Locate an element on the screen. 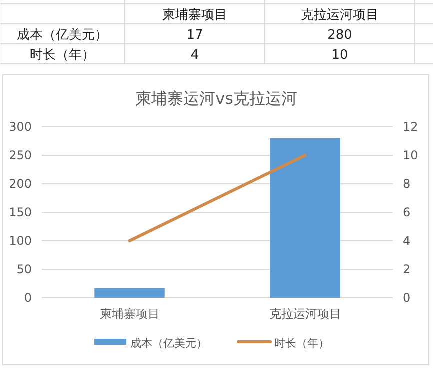  y-tick-label: 150 is located at coordinates (20, 213).